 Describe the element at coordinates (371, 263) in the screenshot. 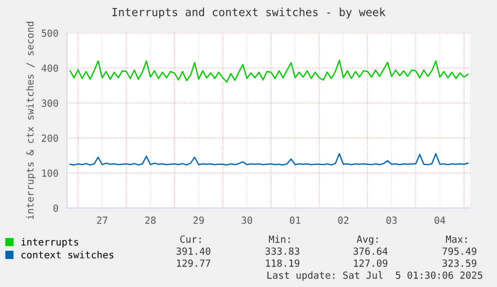

I see `text: 127.09` at that location.